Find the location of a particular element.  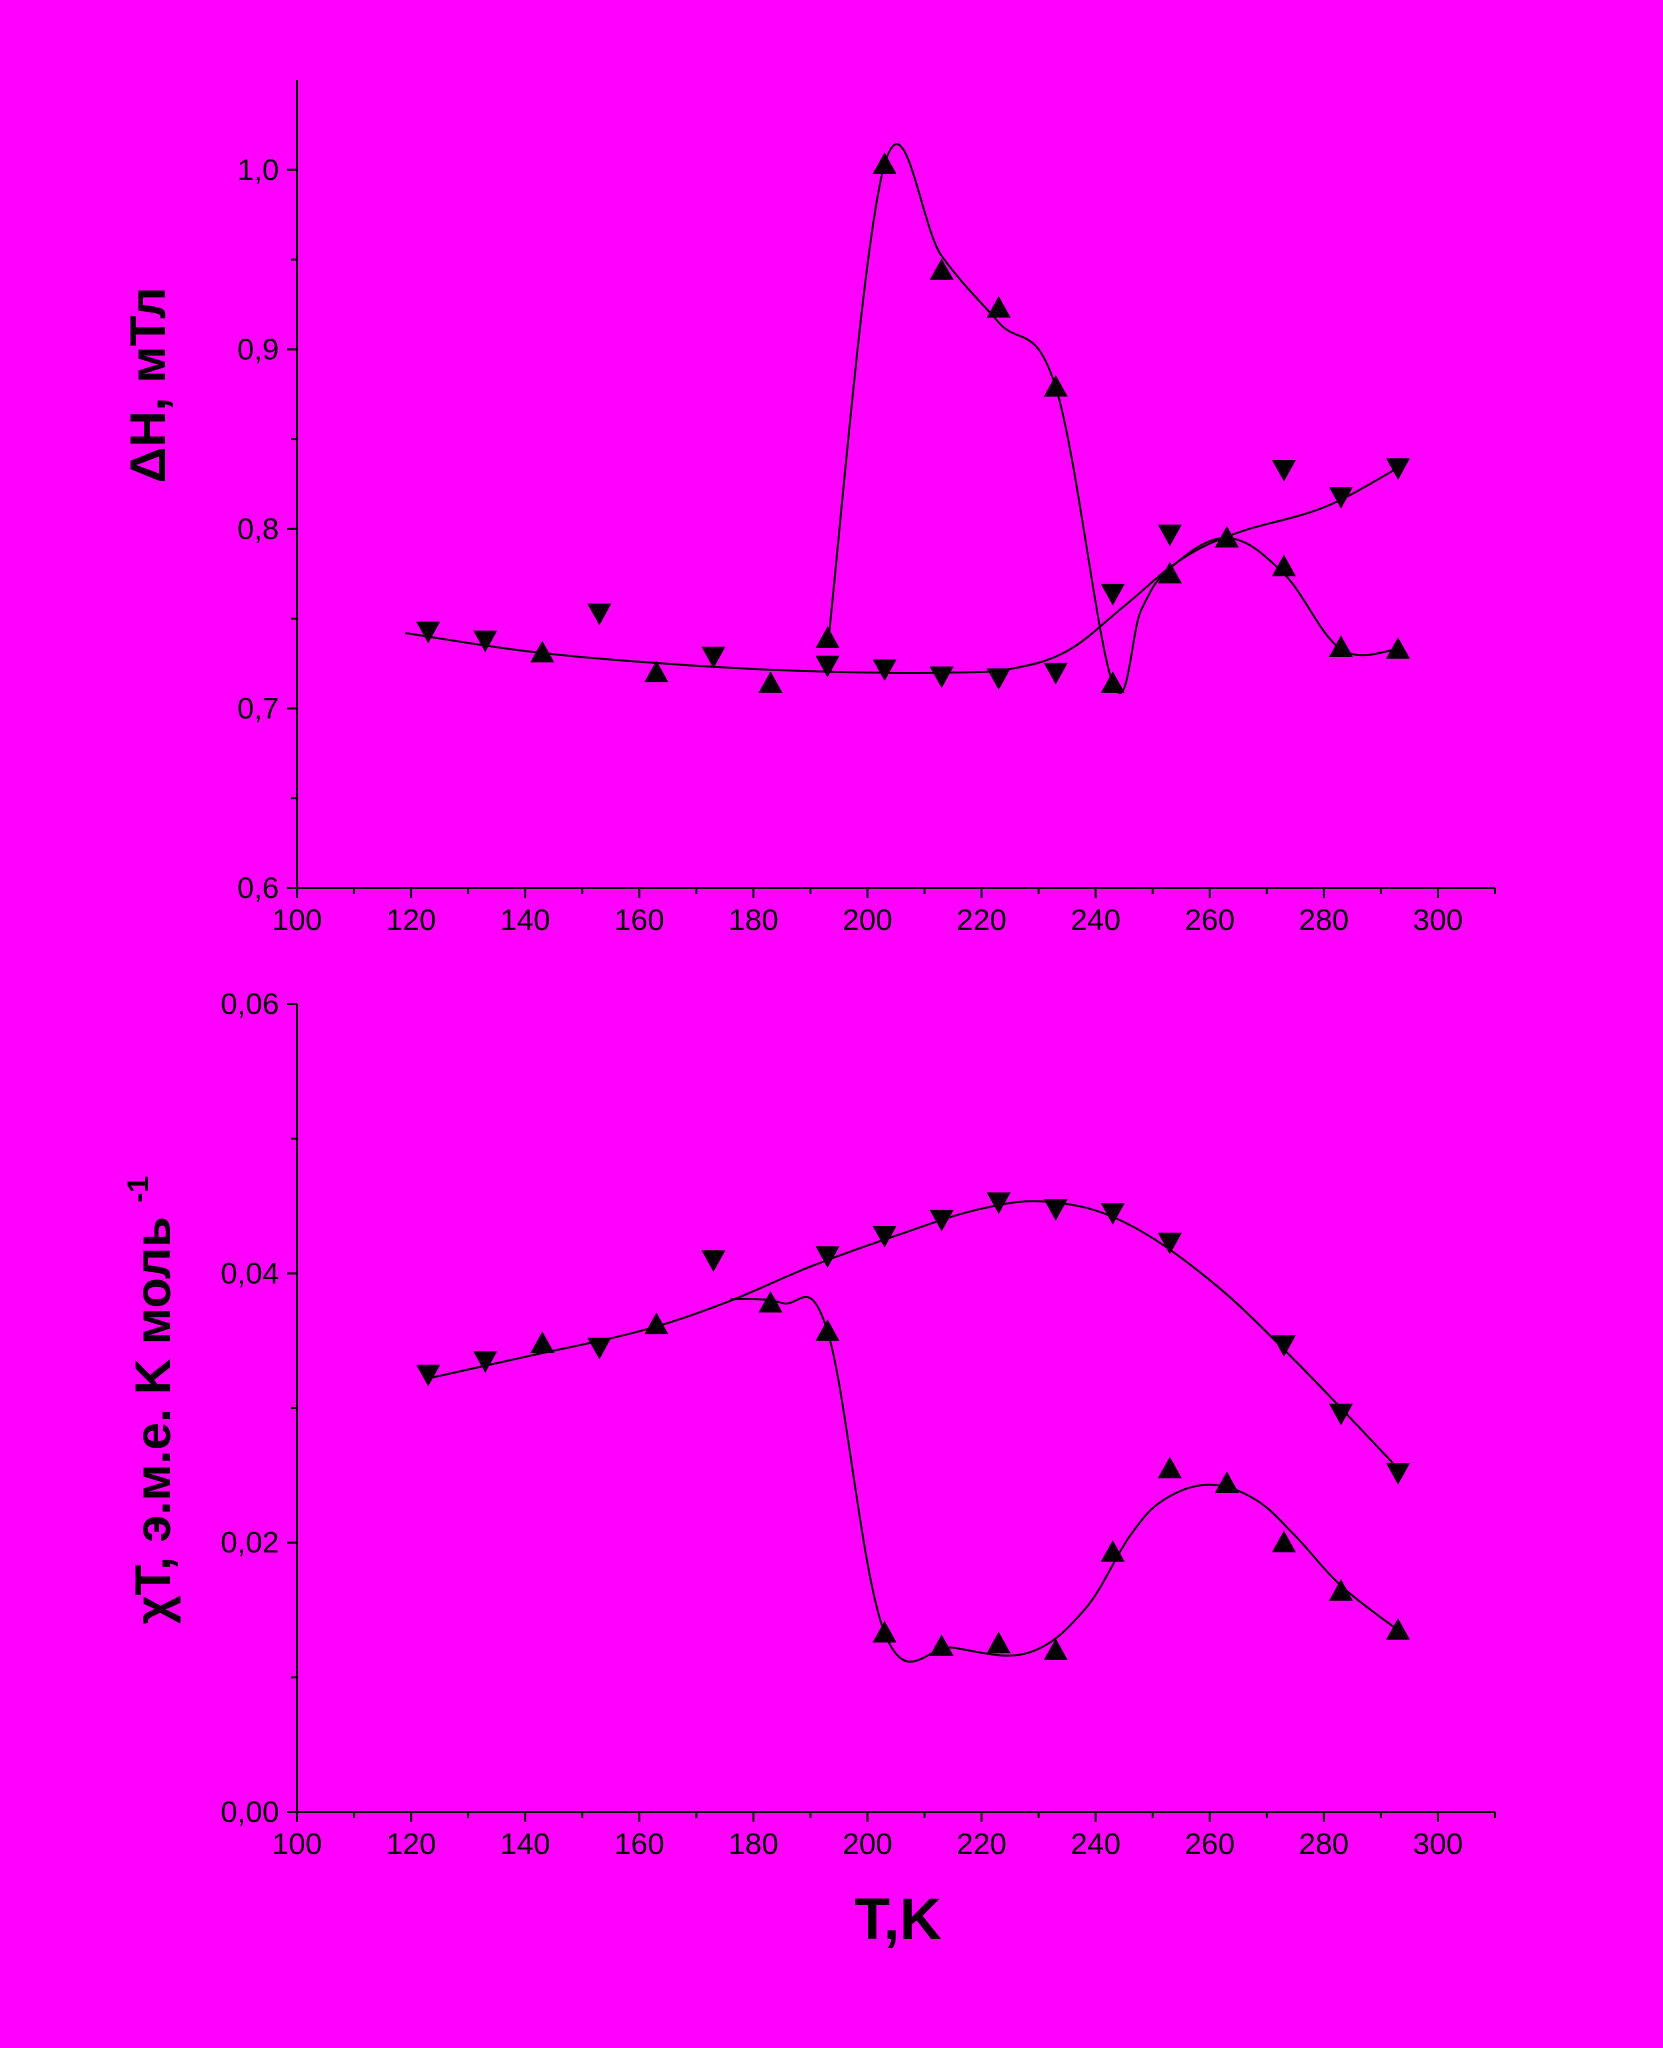

bottom-y-axis-title-superscript: -1 is located at coordinates (138, 1189).